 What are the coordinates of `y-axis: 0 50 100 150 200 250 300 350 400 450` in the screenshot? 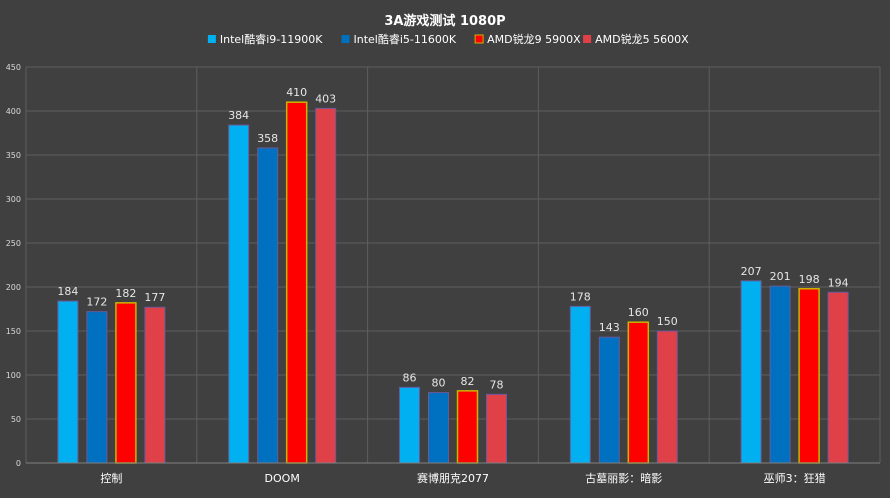 It's located at (13, 265).